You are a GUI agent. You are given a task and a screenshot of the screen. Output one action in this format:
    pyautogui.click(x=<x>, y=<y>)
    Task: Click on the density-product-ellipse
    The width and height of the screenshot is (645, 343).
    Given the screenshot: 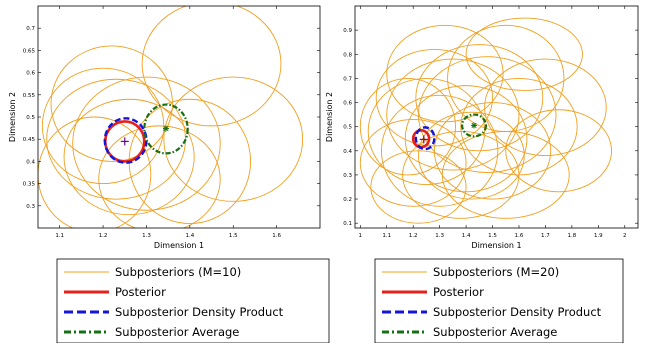 What is the action you would take?
    pyautogui.click(x=425, y=138)
    